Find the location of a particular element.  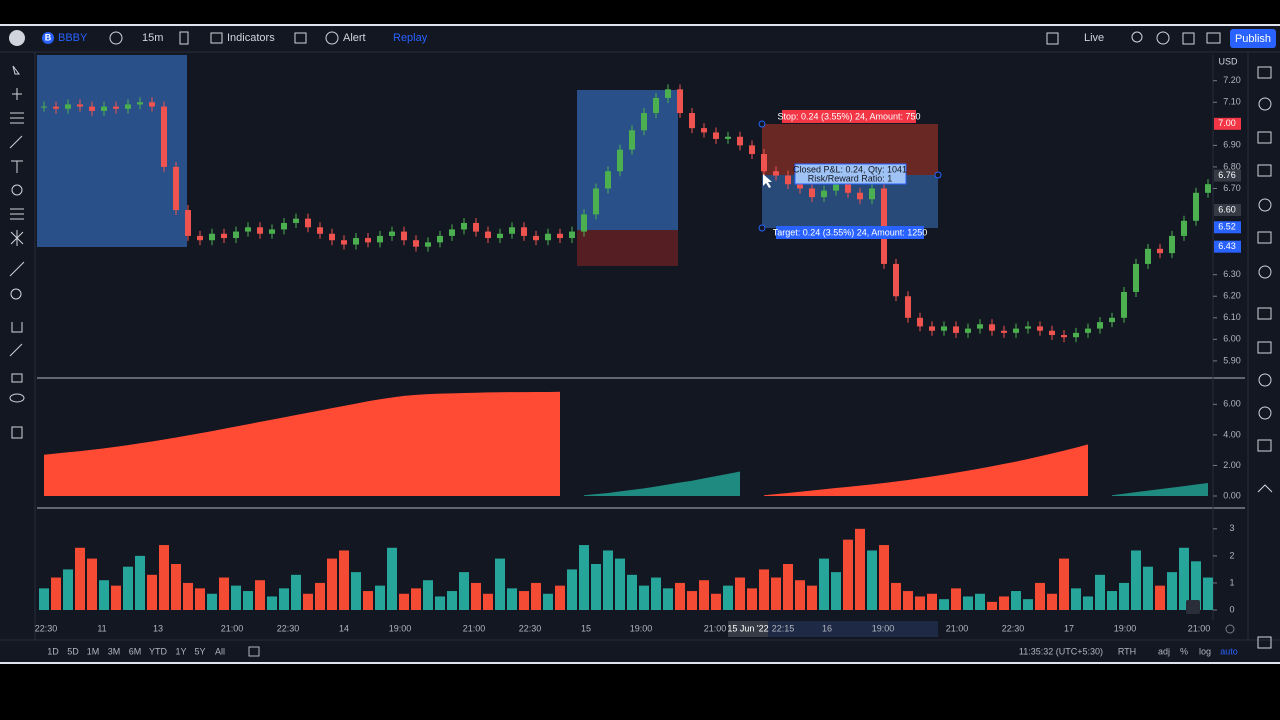

stay-drawing is located at coordinates (16, 350).